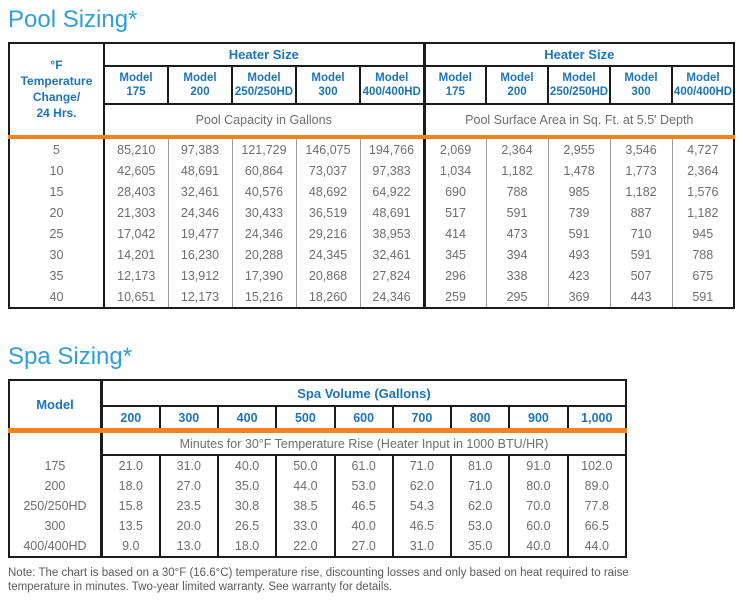  Describe the element at coordinates (246, 419) in the screenshot. I see `volume-header: 400` at that location.